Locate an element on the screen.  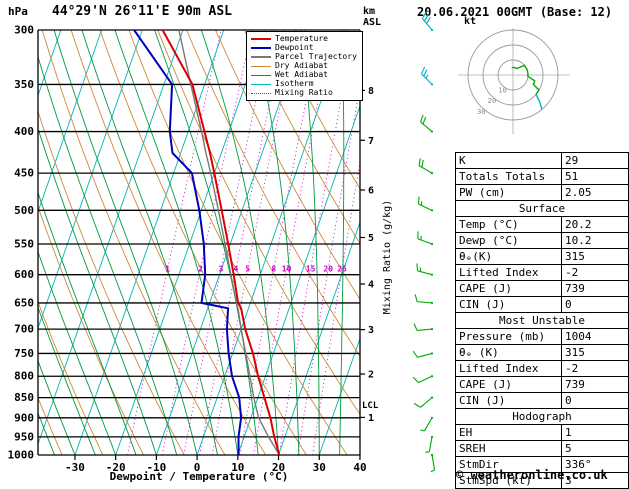
panel-row: Pressure (mb)1004 is located at coordinates (542, 337).